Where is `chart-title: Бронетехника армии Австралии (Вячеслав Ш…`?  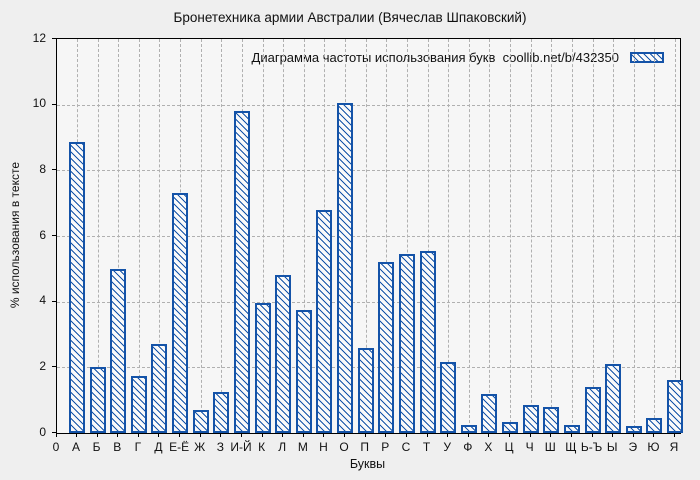 chart-title: Бронетехника армии Австралии (Вячеслав Ш… is located at coordinates (350, 17).